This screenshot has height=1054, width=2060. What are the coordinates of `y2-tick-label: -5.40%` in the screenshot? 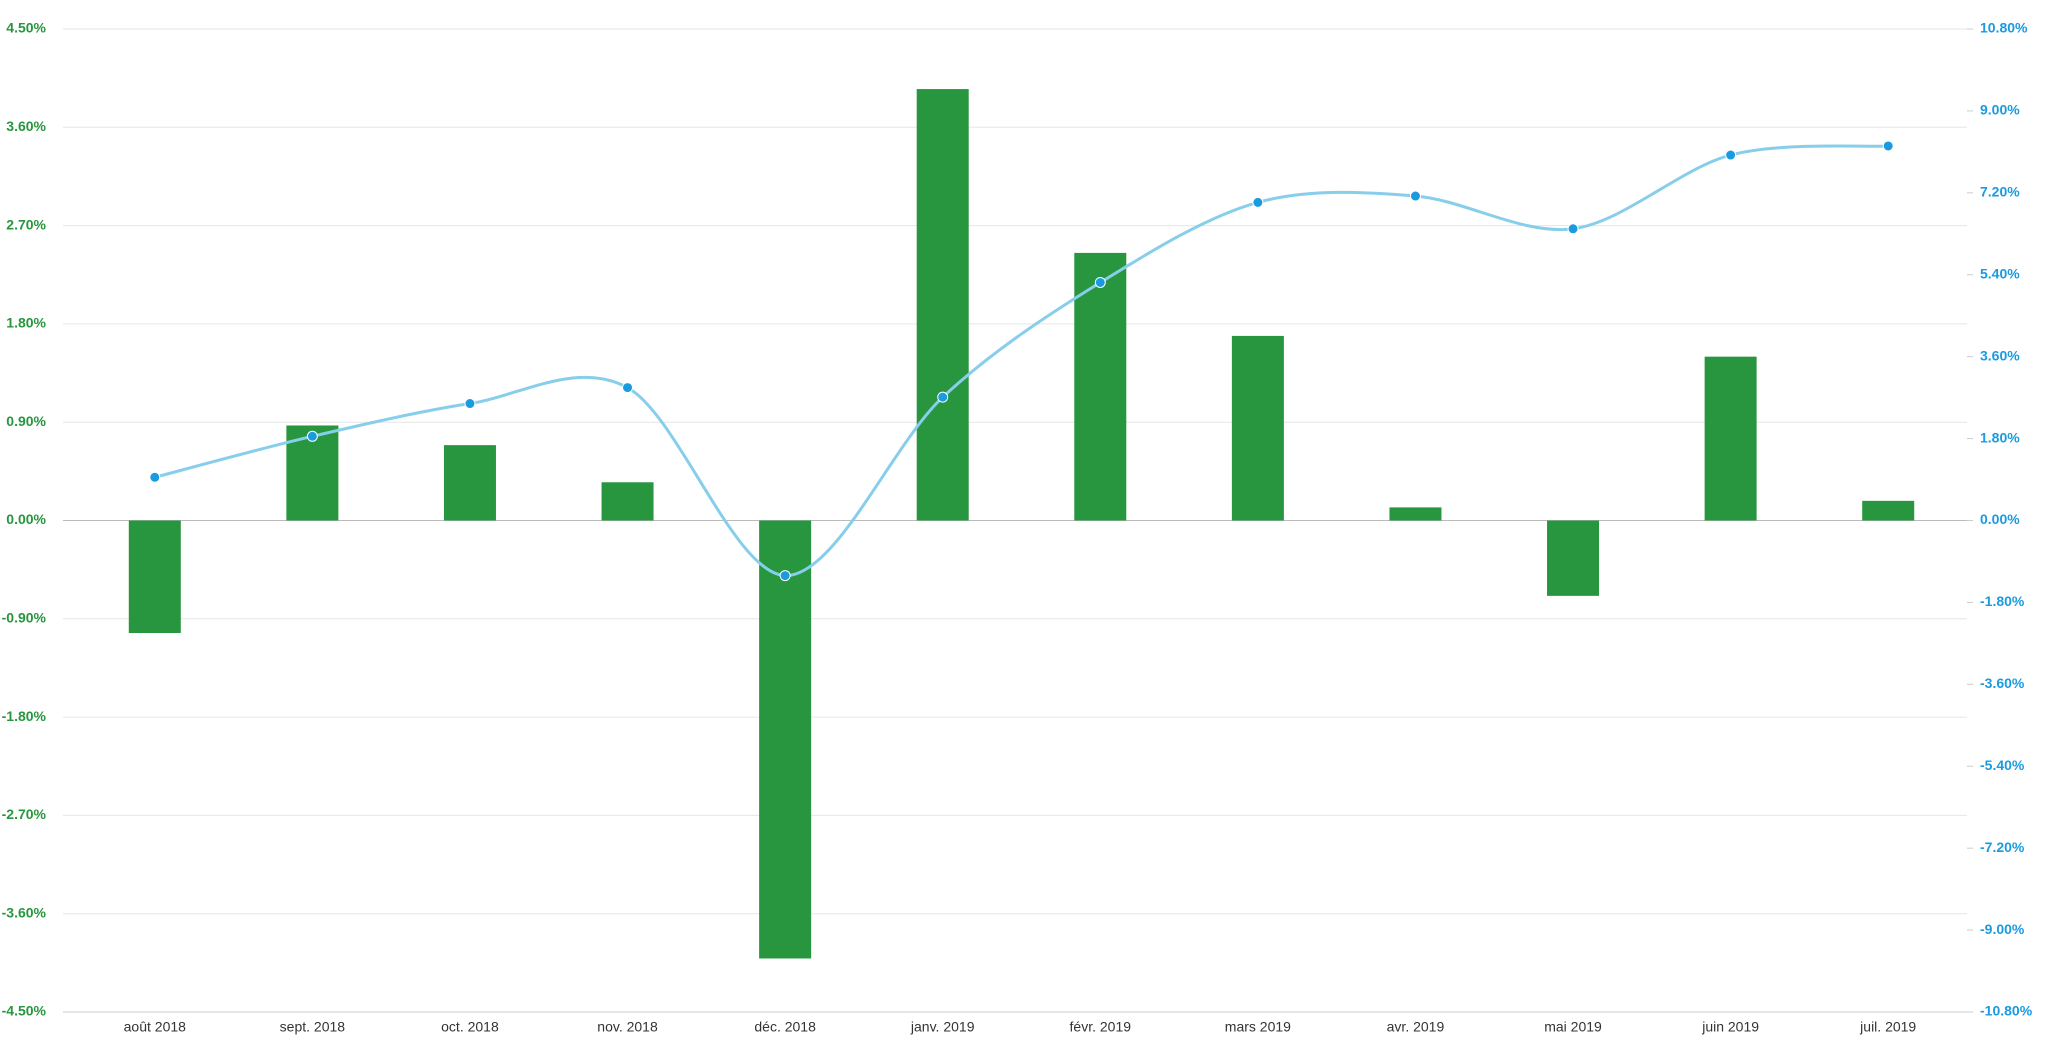 It's located at (2002, 765).